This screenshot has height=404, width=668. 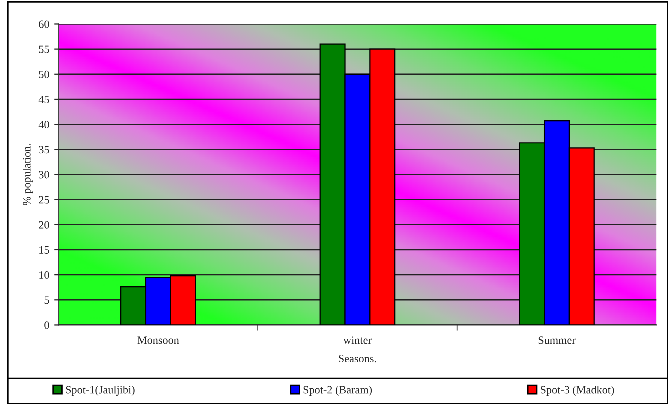 What do you see at coordinates (44, 175) in the screenshot?
I see `y-tick-label: 30` at bounding box center [44, 175].